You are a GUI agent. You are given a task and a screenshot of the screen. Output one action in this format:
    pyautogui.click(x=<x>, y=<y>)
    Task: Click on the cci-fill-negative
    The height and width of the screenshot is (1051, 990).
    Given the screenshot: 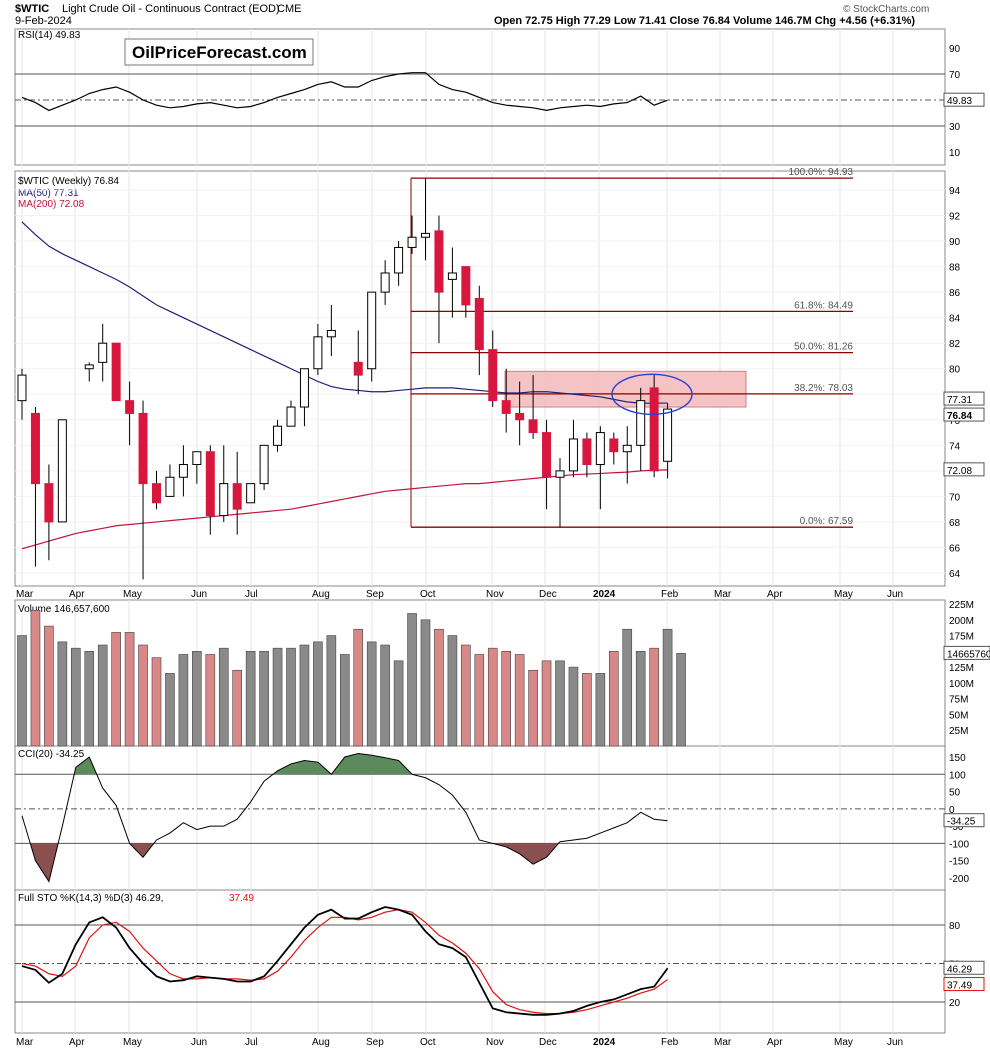 What is the action you would take?
    pyautogui.click(x=525, y=854)
    